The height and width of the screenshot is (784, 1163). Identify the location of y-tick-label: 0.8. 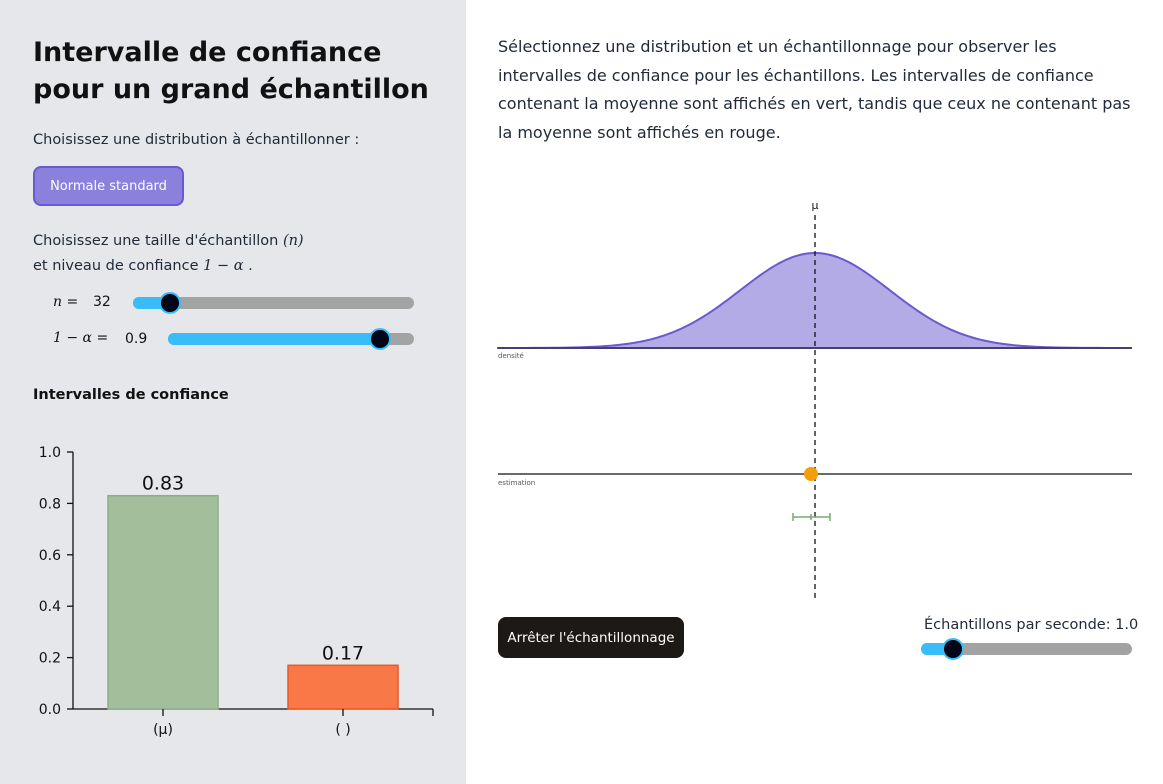
(50, 504).